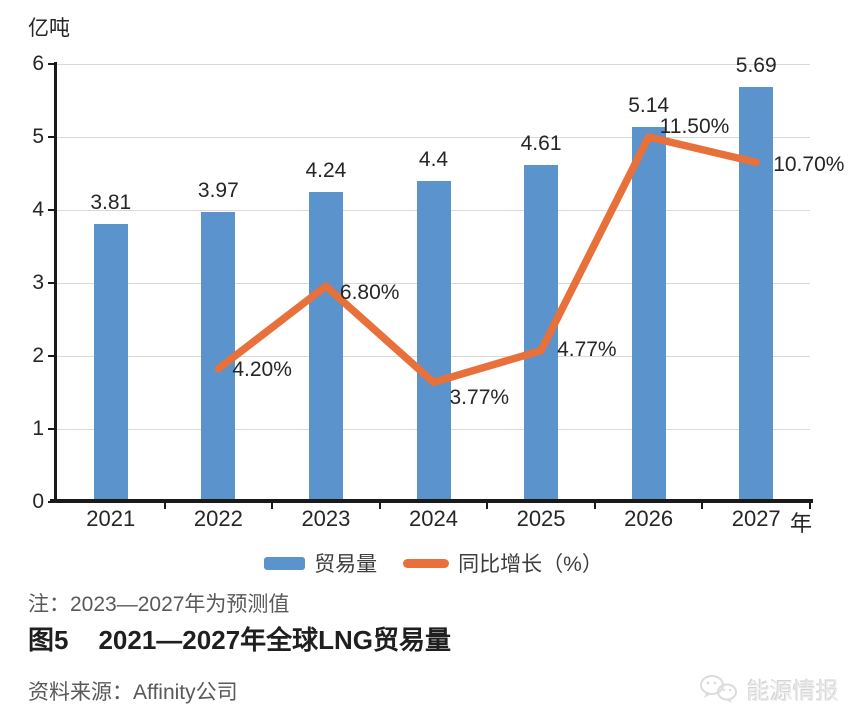 This screenshot has width=865, height=727. I want to click on y-axis-tick-label: 3, so click(38, 282).